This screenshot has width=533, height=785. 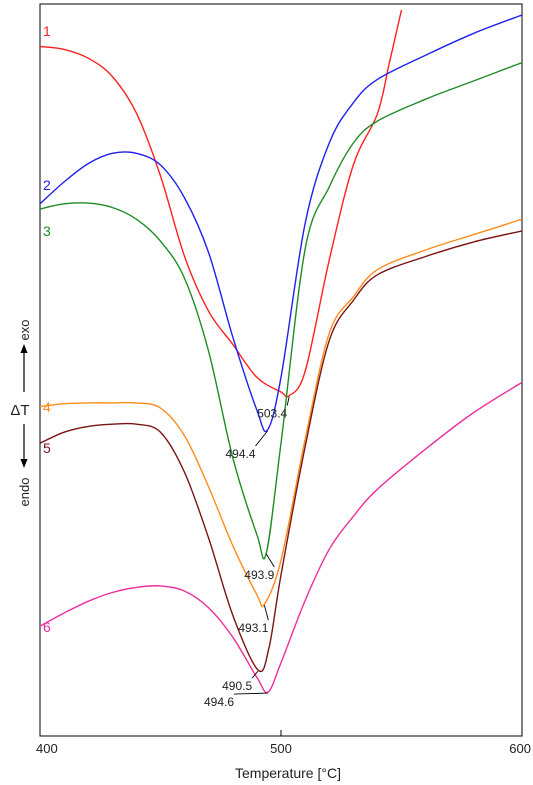 I want to click on peak-leader-lines, so click(x=261, y=545).